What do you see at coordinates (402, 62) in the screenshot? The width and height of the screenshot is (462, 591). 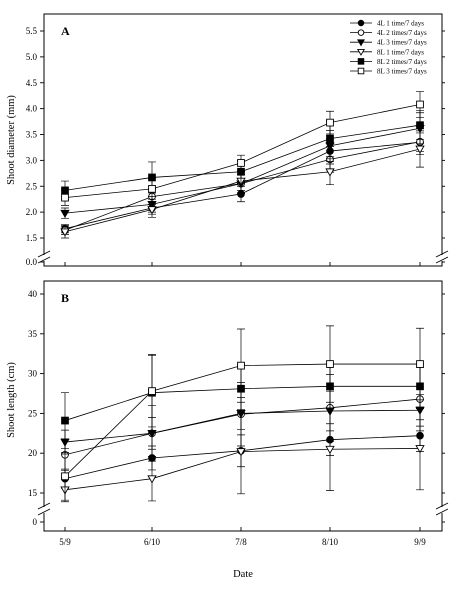 I see `legend-label: 8L 2 times/7 days` at bounding box center [402, 62].